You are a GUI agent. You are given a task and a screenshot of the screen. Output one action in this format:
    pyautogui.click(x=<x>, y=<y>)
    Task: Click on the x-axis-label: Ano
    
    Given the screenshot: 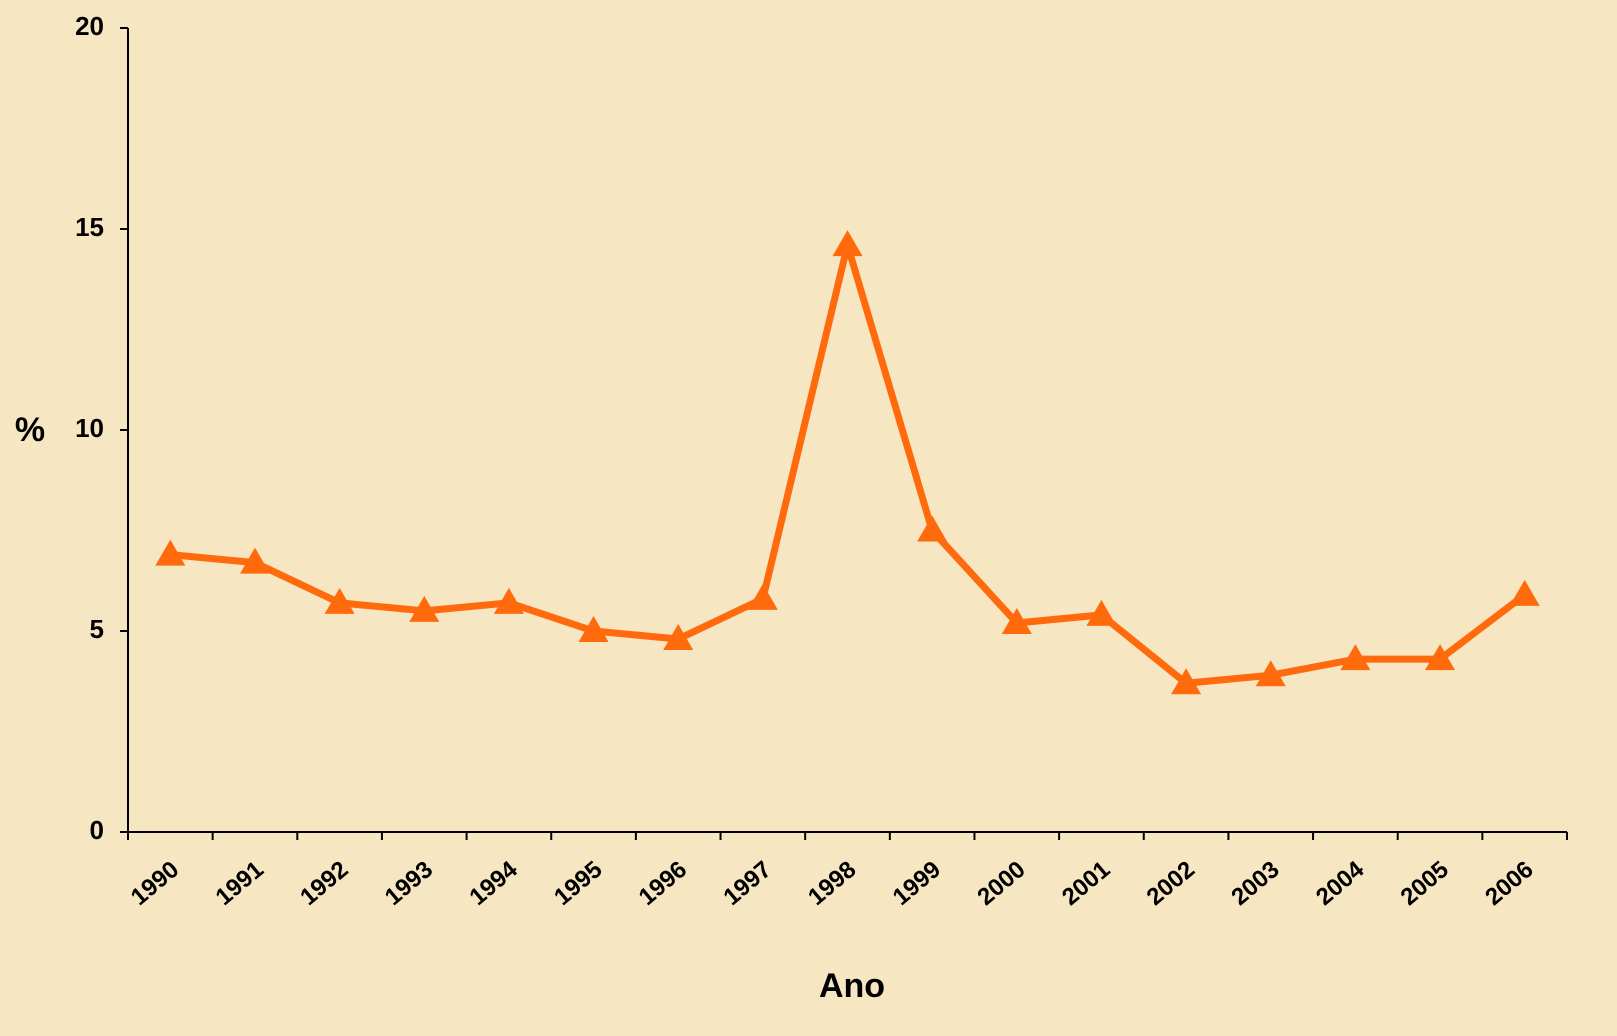 What is the action you would take?
    pyautogui.click(x=852, y=986)
    